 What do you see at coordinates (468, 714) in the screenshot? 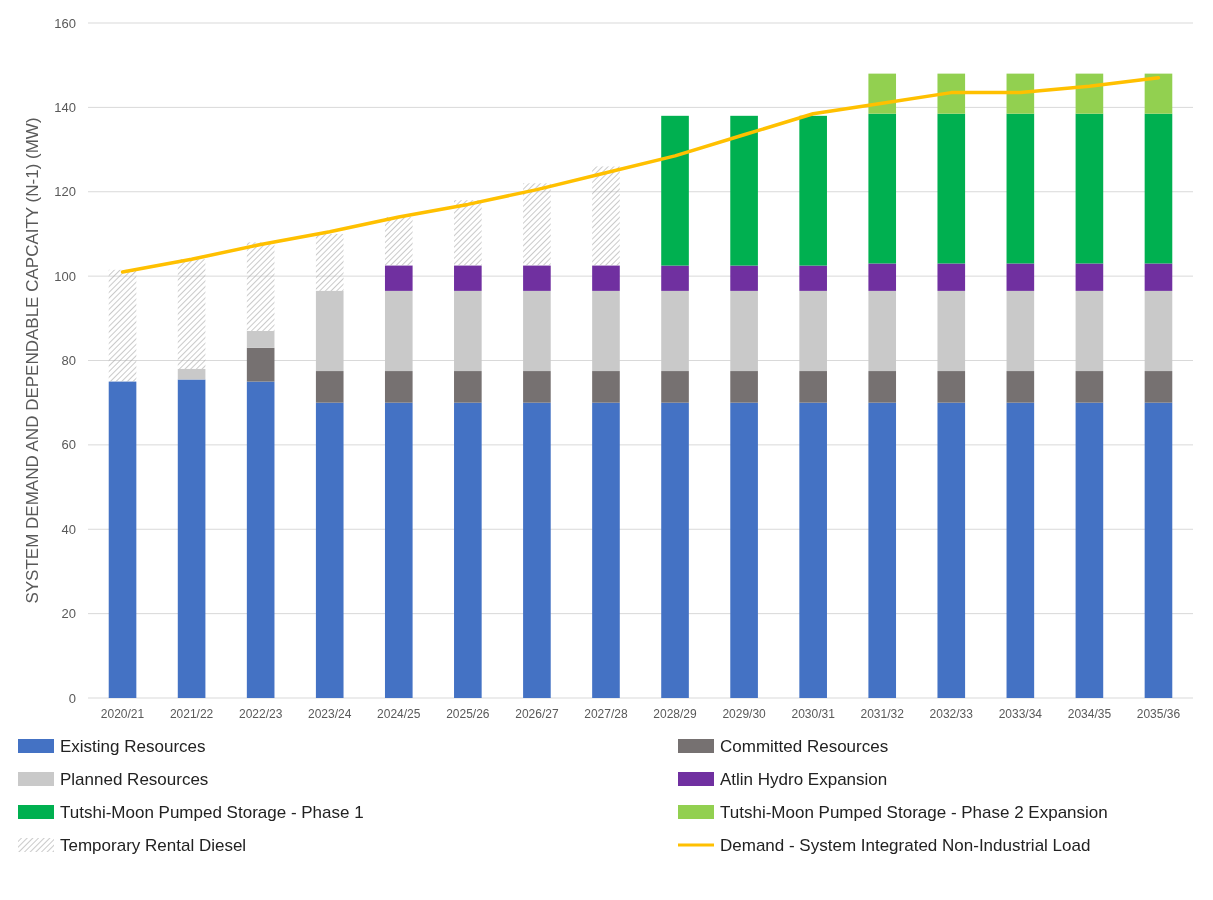
I see `x-tick-label: 2025/26` at bounding box center [468, 714].